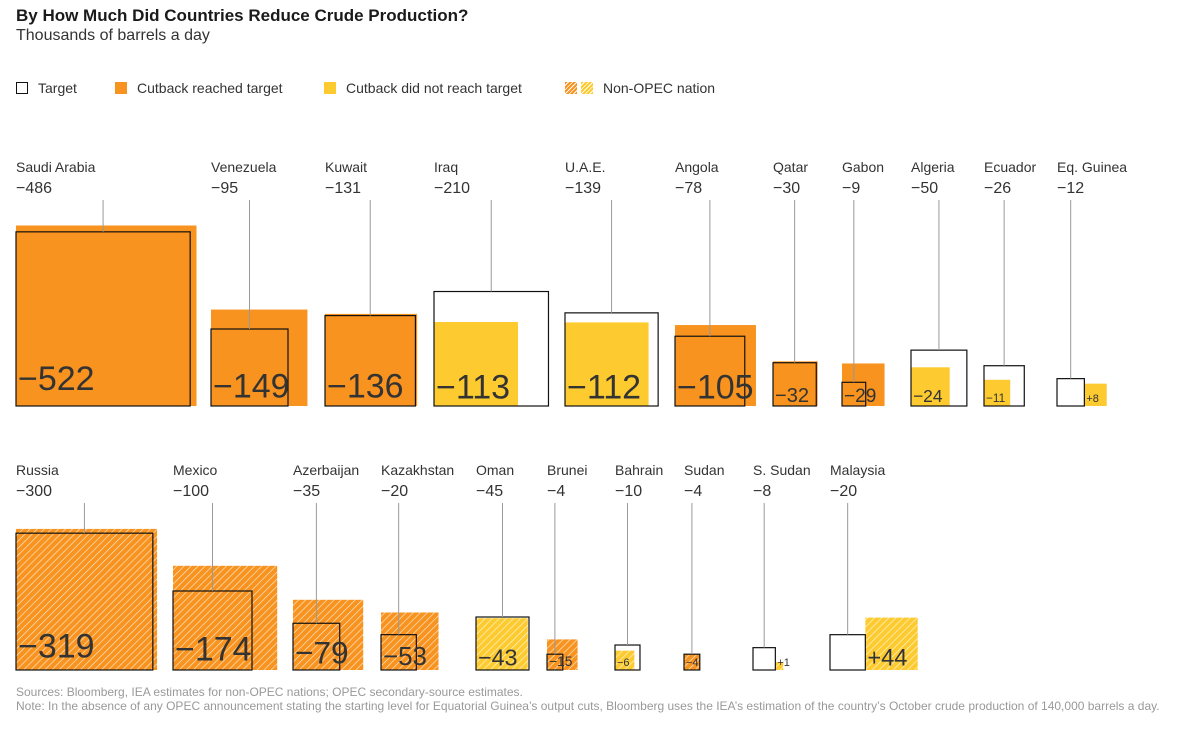  I want to click on country-name-eq-guinea: Eq. Guinea, so click(1092, 167).